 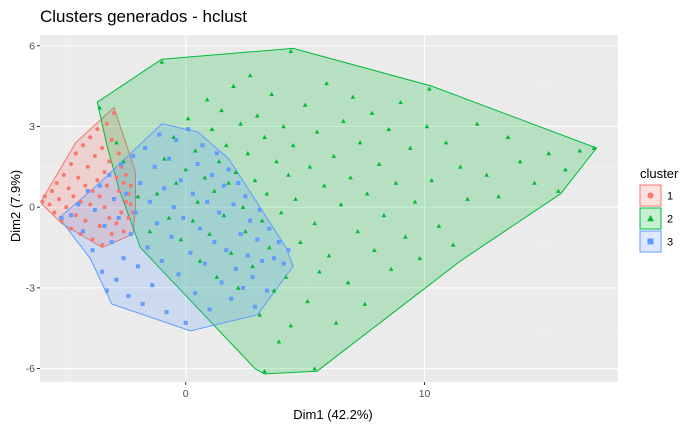 What do you see at coordinates (659, 173) in the screenshot?
I see `legend-title: cluster` at bounding box center [659, 173].